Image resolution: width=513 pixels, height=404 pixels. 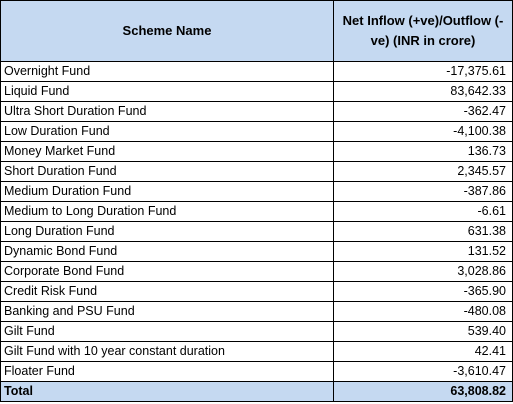 I want to click on net-flow-cell: 3,028.86, so click(x=423, y=271).